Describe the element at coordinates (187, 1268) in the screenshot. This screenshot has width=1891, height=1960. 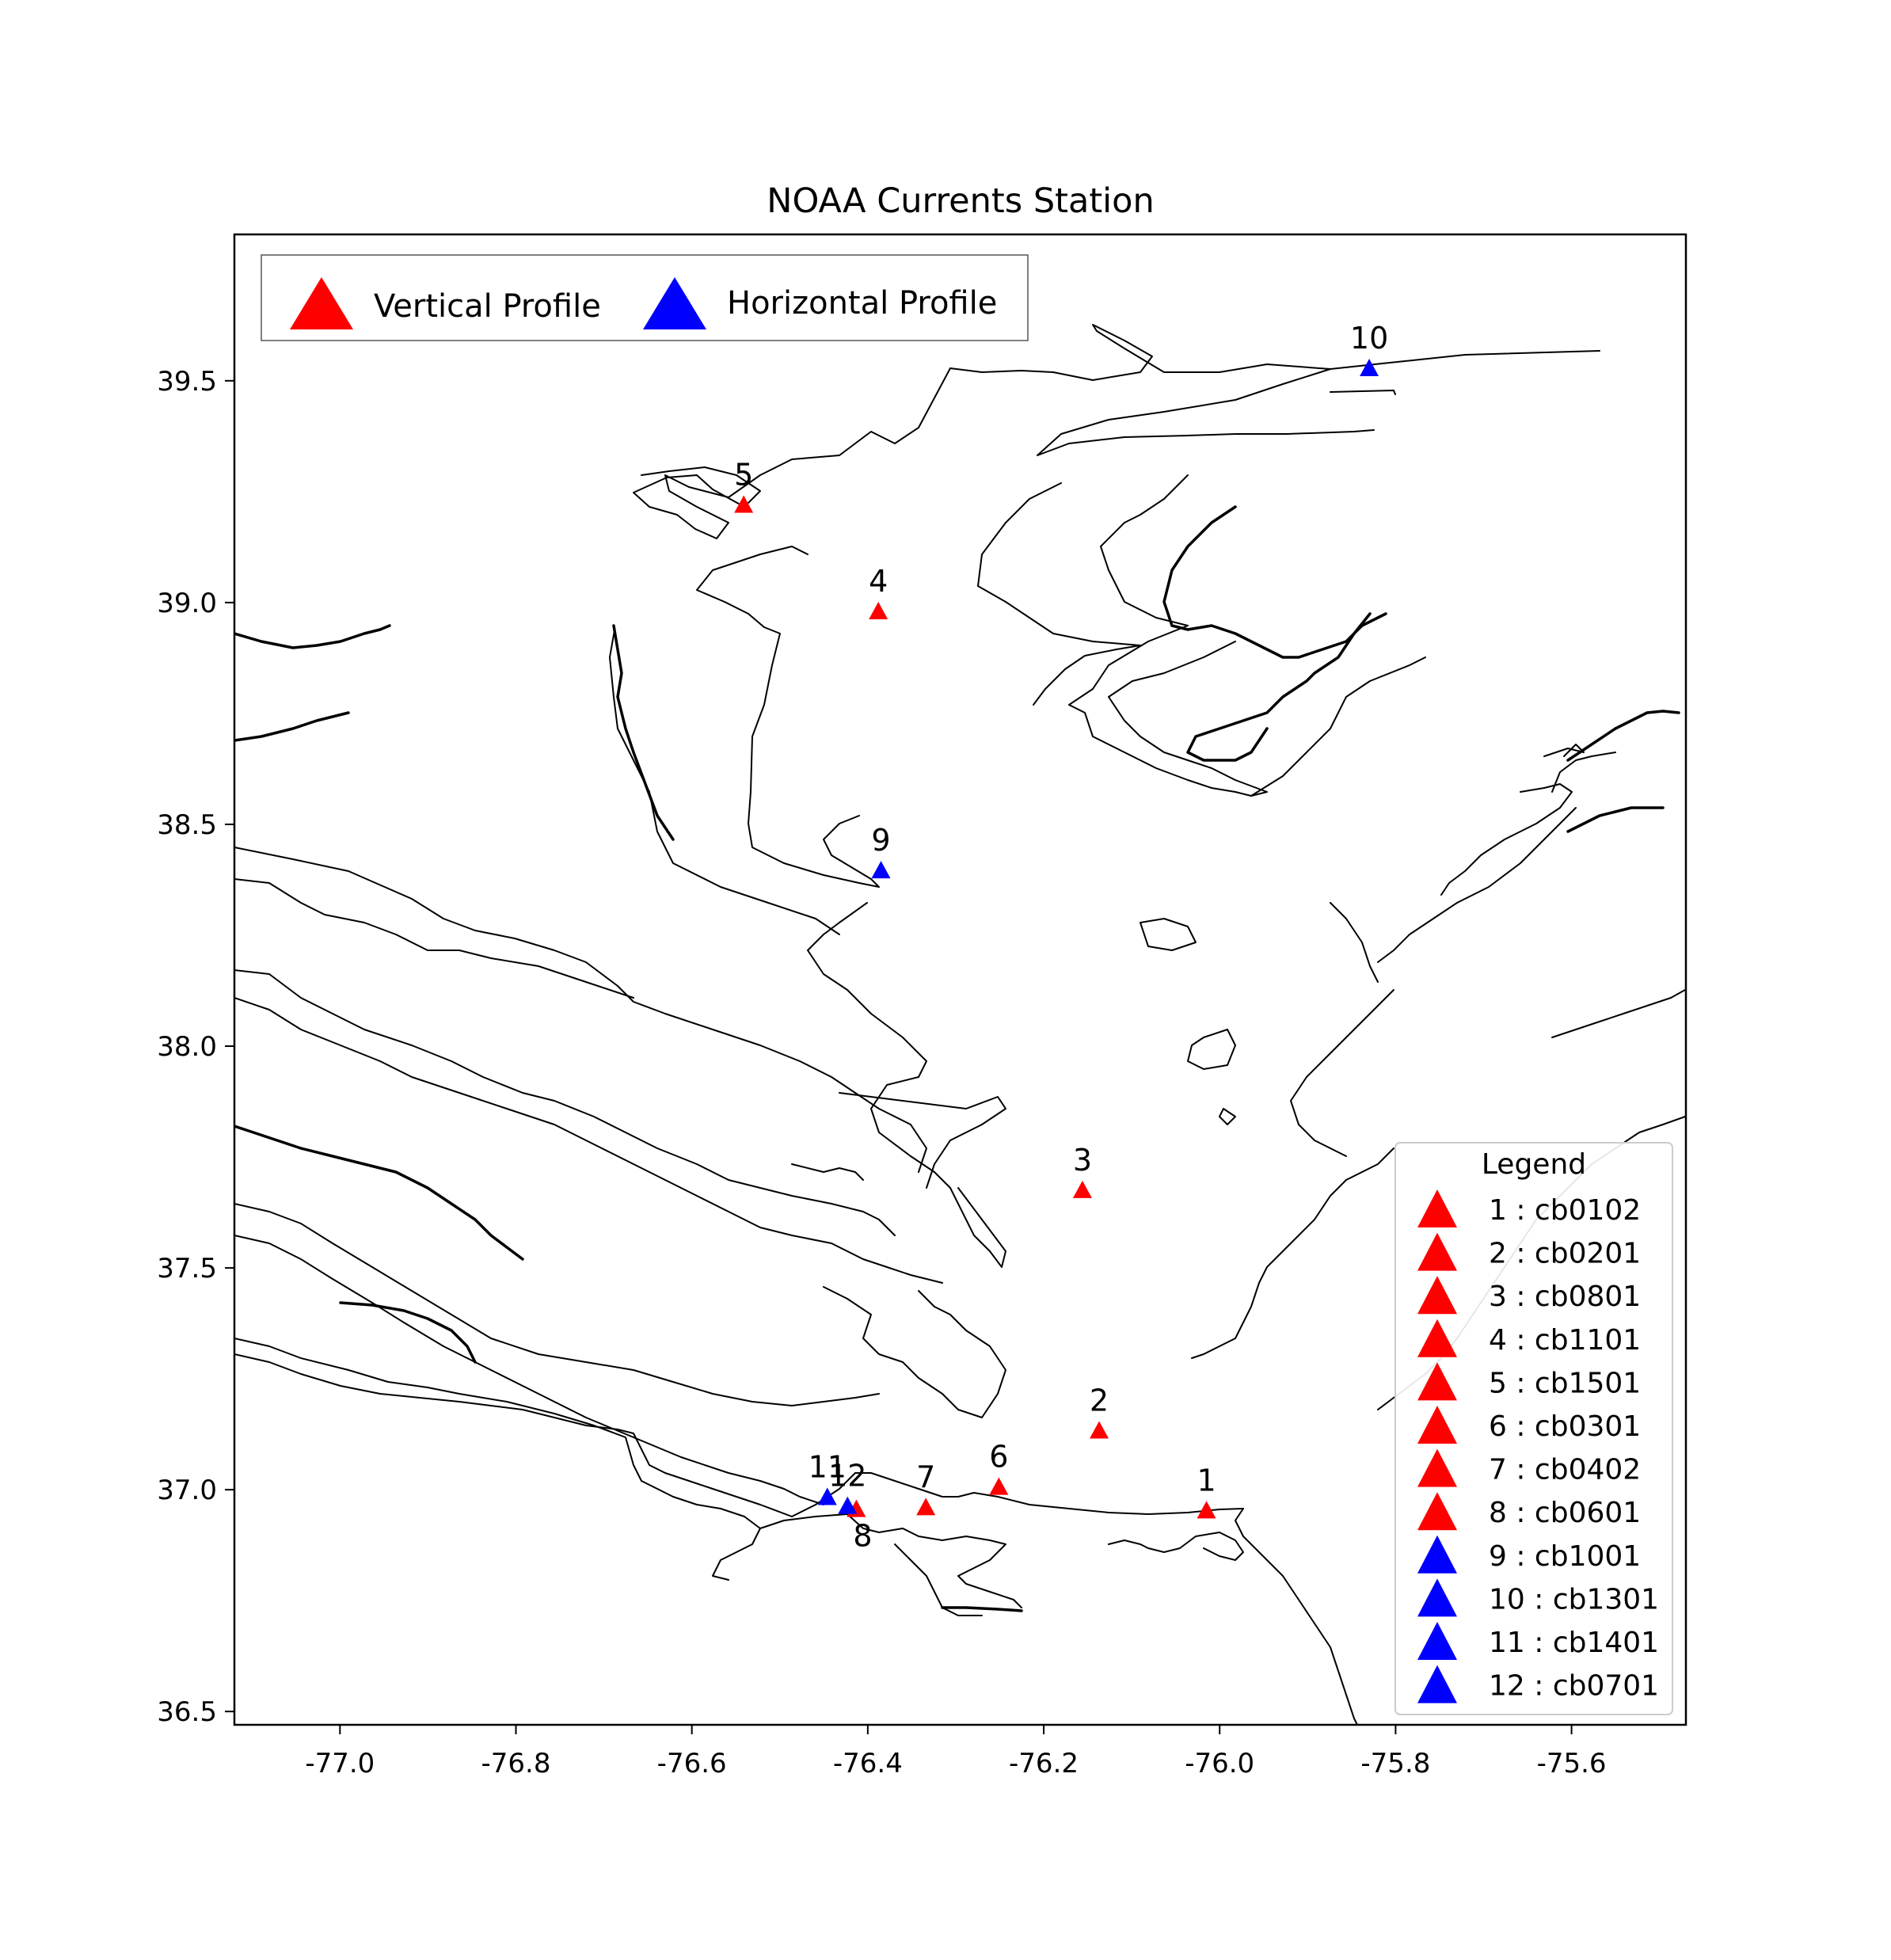
I see `y-tick-label: 37.5` at that location.